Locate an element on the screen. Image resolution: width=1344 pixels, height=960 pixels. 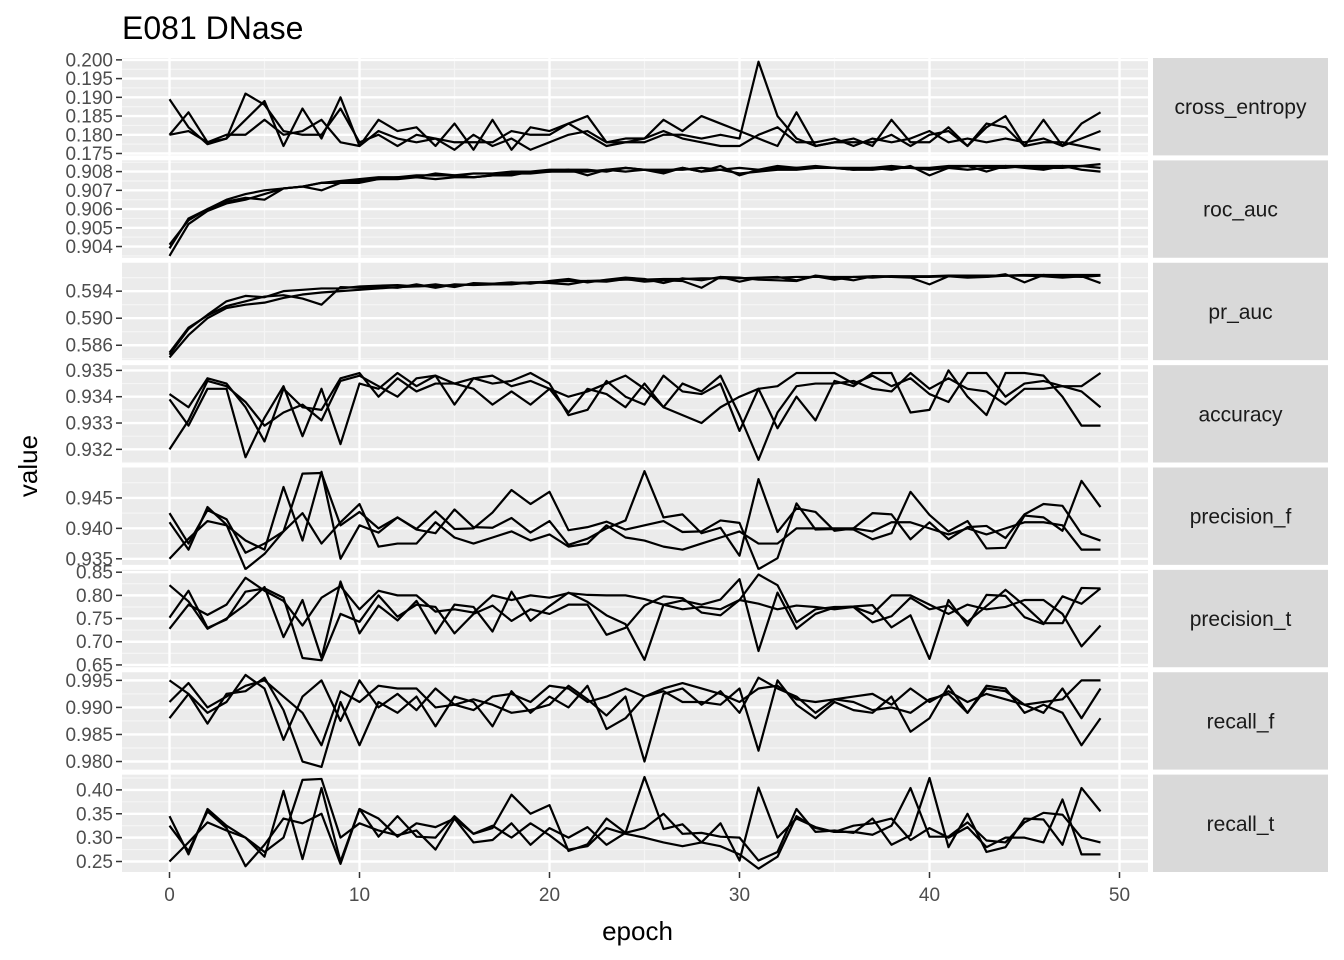
x-tick-label: 50 is located at coordinates (1119, 895).